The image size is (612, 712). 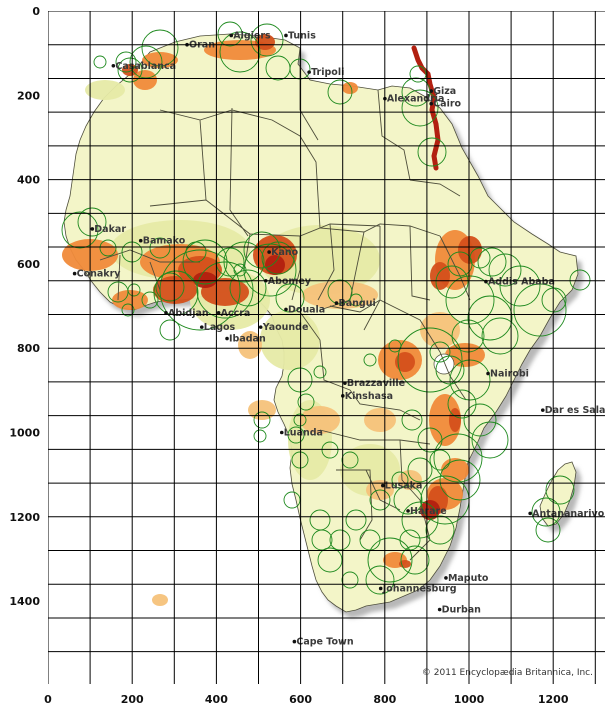 I want to click on city-label: Nairobi, so click(x=509, y=373).